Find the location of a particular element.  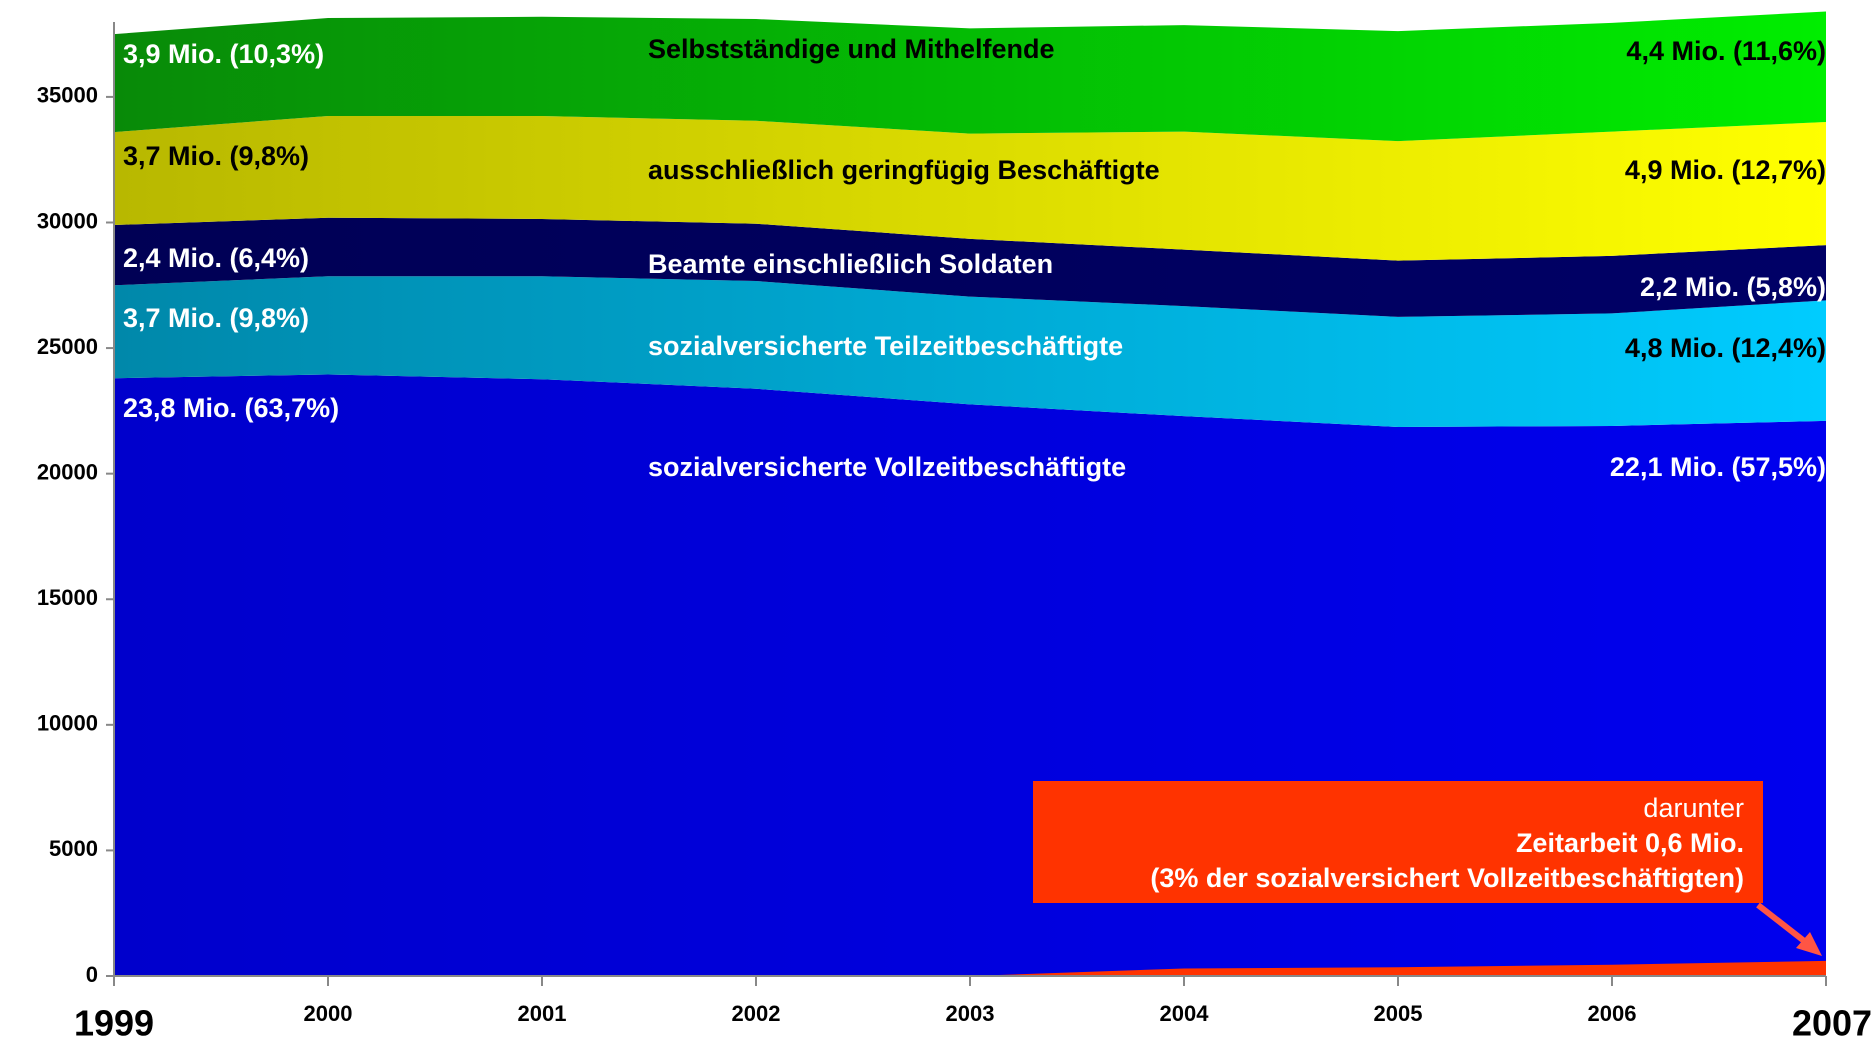

y-tick-label: 10000 is located at coordinates (67, 723).